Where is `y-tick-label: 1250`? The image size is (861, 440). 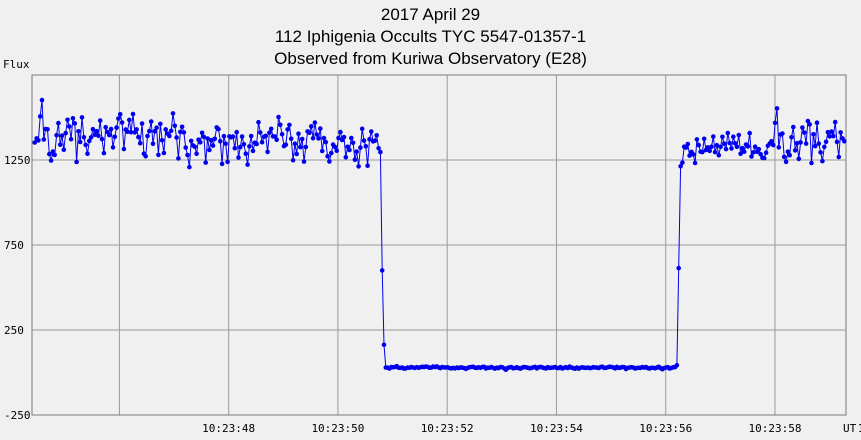 y-tick-label: 1250 is located at coordinates (17, 160).